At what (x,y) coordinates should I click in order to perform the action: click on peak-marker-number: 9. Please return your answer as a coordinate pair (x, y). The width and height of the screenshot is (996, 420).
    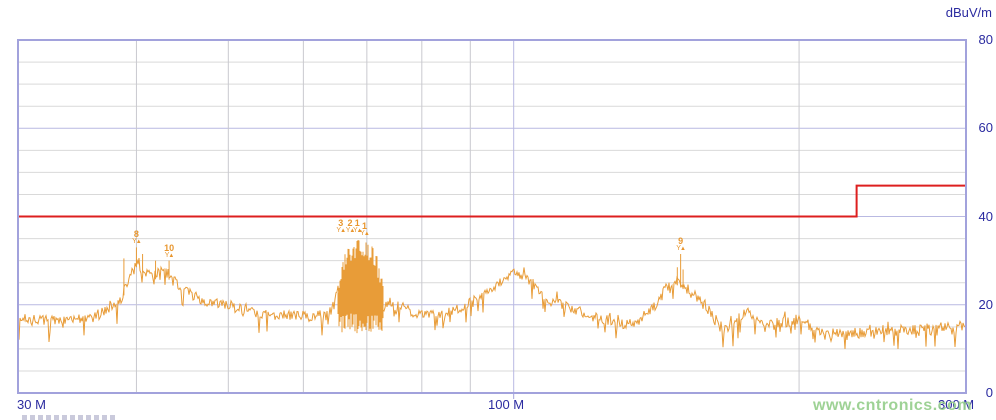
    Looking at the image, I should click on (681, 241).